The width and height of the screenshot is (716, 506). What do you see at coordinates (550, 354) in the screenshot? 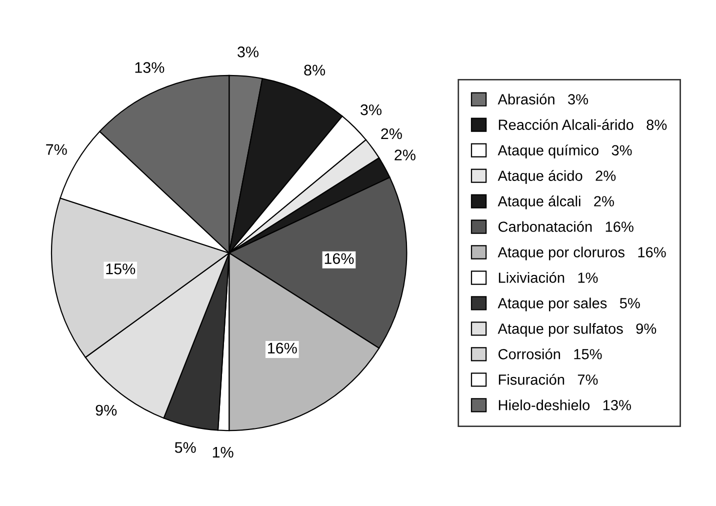
I see `legend-label: Corrosión 15%` at bounding box center [550, 354].